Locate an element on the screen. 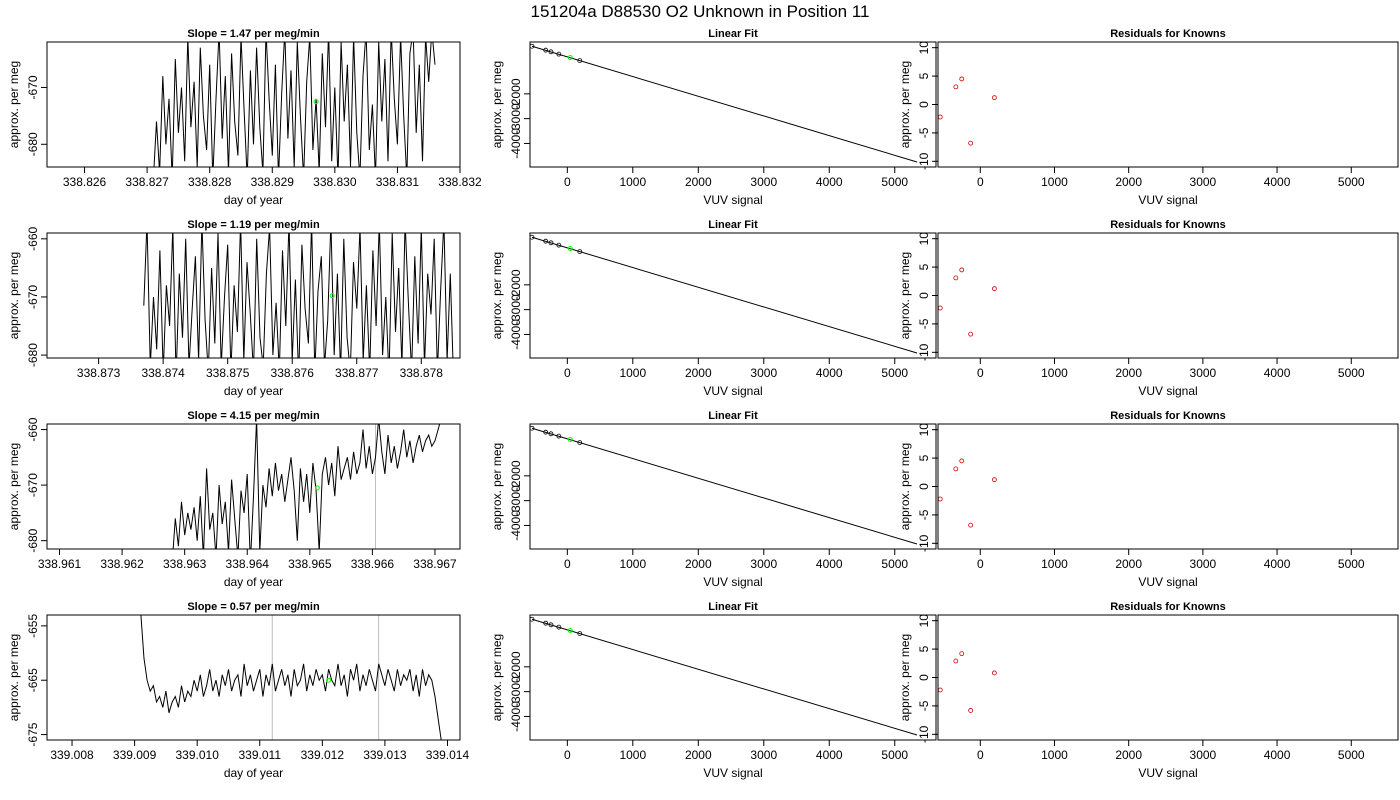  x-tick-label: 339.011 is located at coordinates (260, 755).